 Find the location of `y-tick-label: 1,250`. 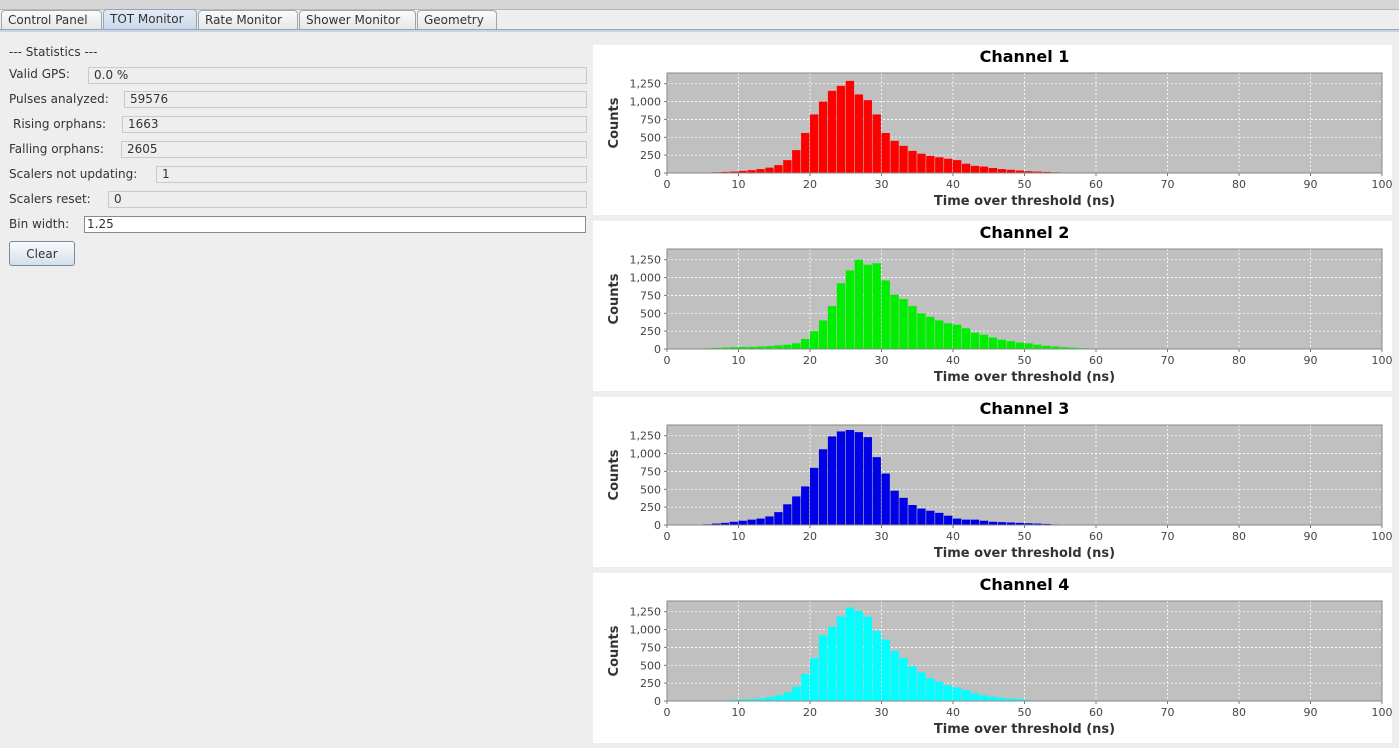

y-tick-label: 1,250 is located at coordinates (646, 612).